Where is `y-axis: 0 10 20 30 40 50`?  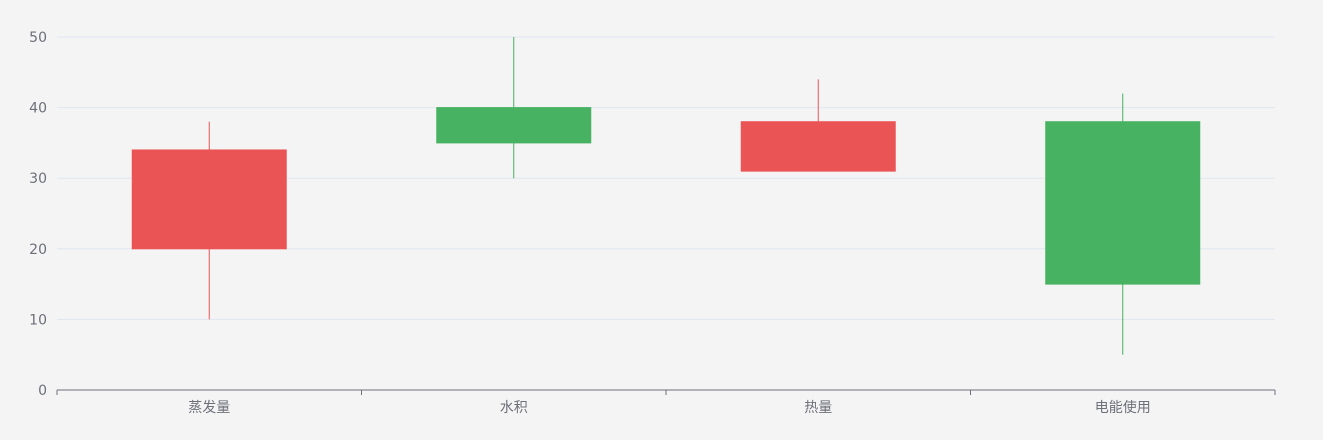
y-axis: 0 10 20 30 40 50 is located at coordinates (38, 214).